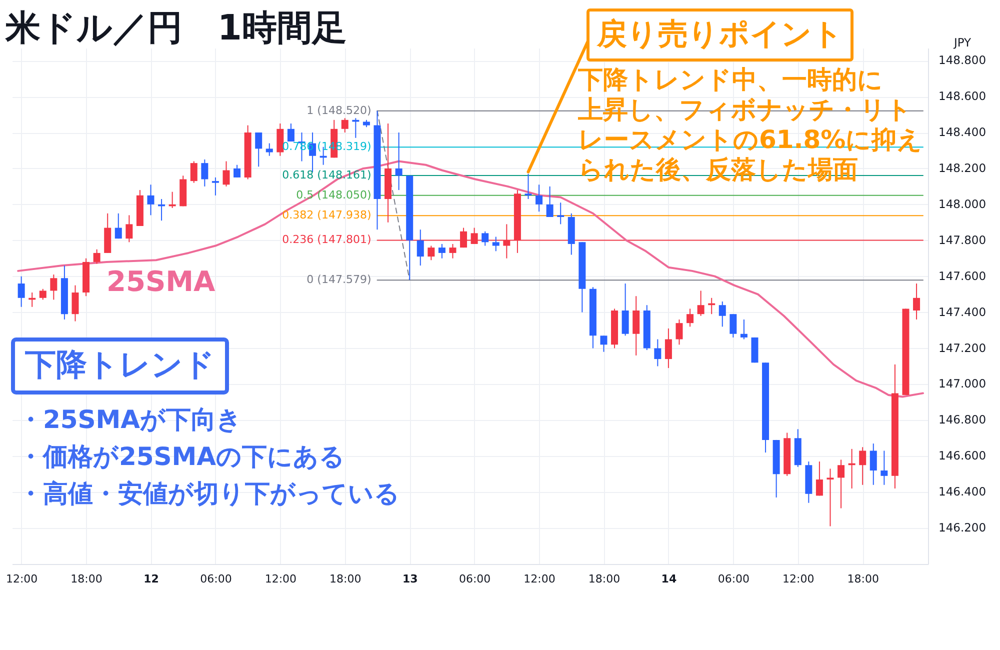 The width and height of the screenshot is (1000, 650). What do you see at coordinates (962, 311) in the screenshot?
I see `y-tick-label: 147.400` at bounding box center [962, 311].